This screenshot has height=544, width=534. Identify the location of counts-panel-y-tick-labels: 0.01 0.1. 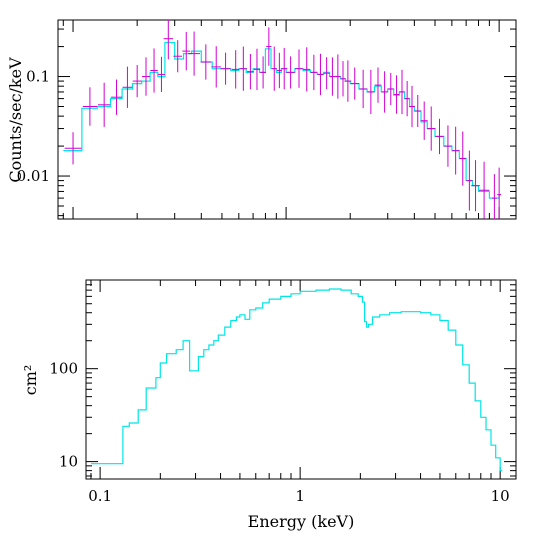
(33, 127).